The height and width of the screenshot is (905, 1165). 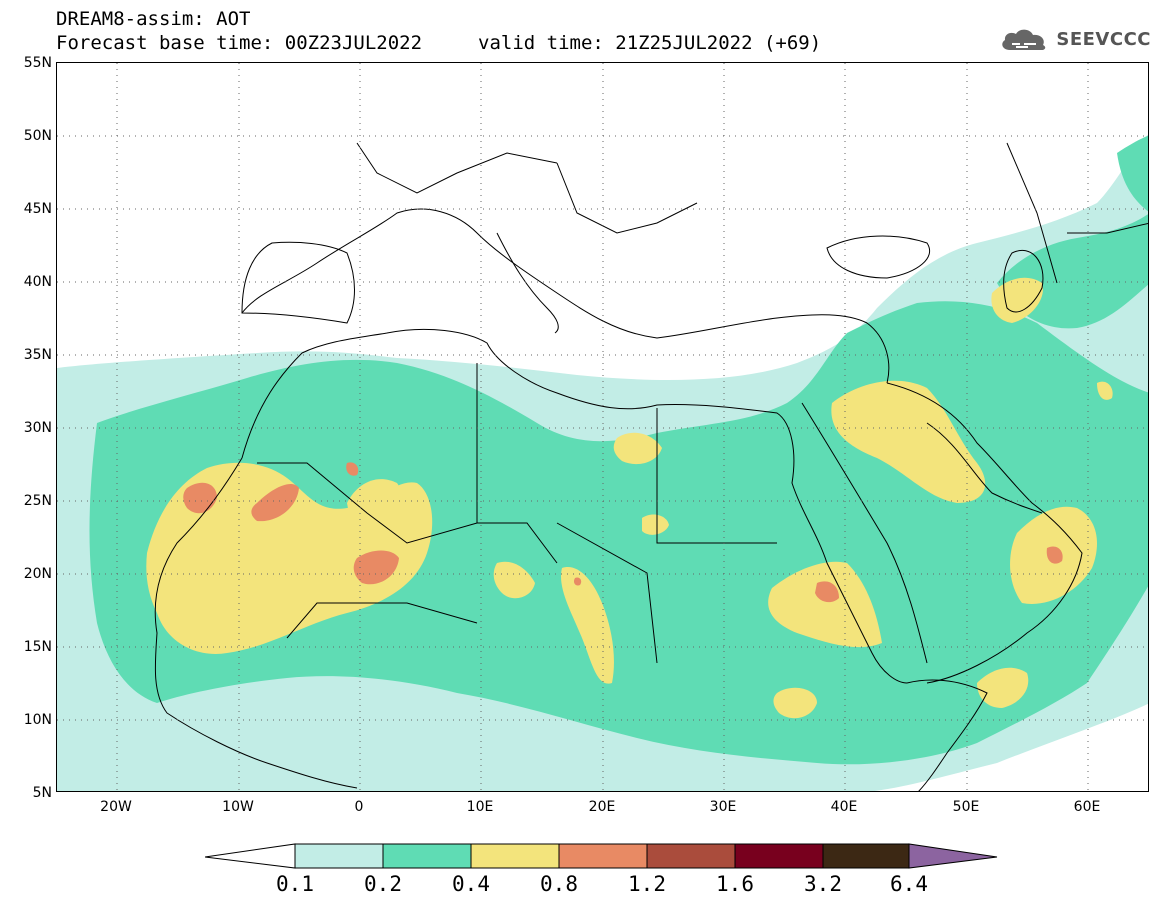 What do you see at coordinates (37, 282) in the screenshot?
I see `lat-label-40n: 40N` at bounding box center [37, 282].